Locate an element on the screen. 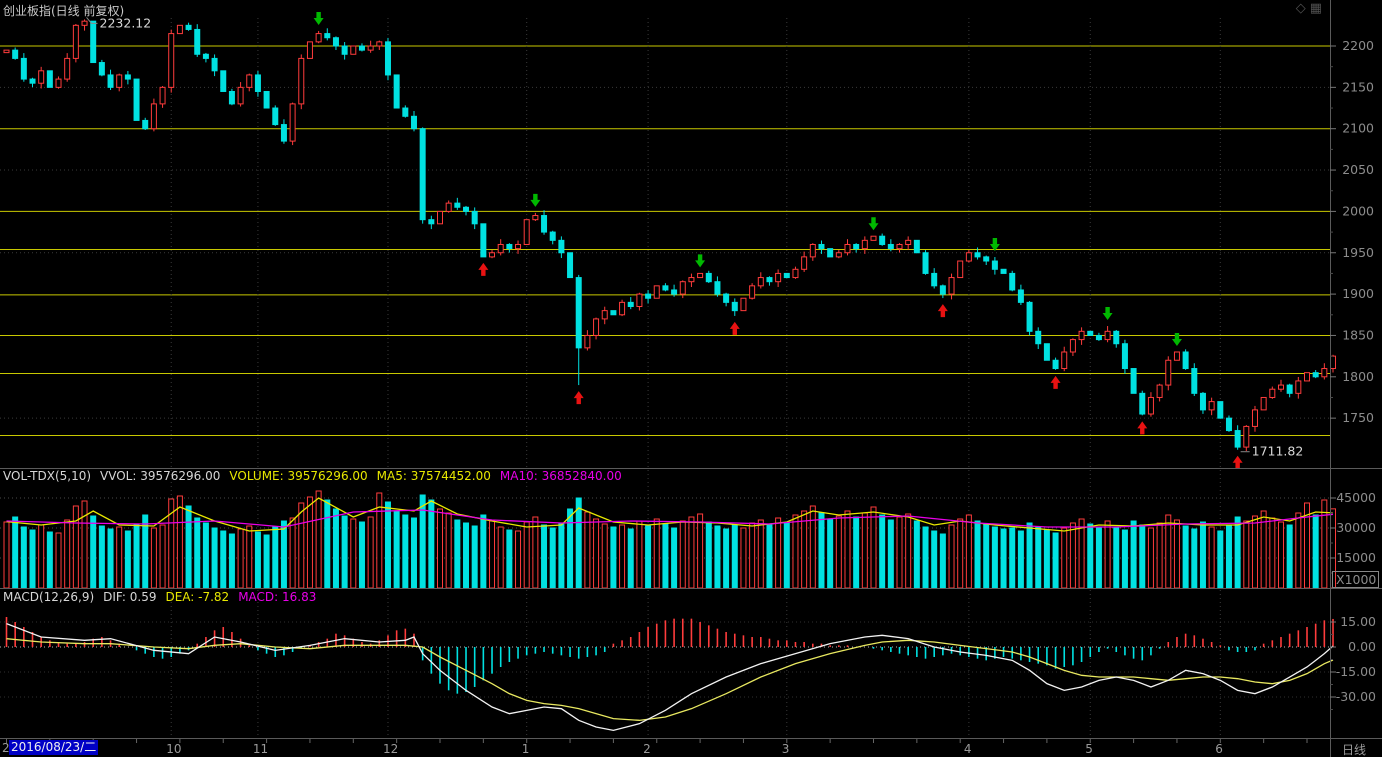 The height and width of the screenshot is (757, 1382). volume-unit-box is located at coordinates (1355, 579).